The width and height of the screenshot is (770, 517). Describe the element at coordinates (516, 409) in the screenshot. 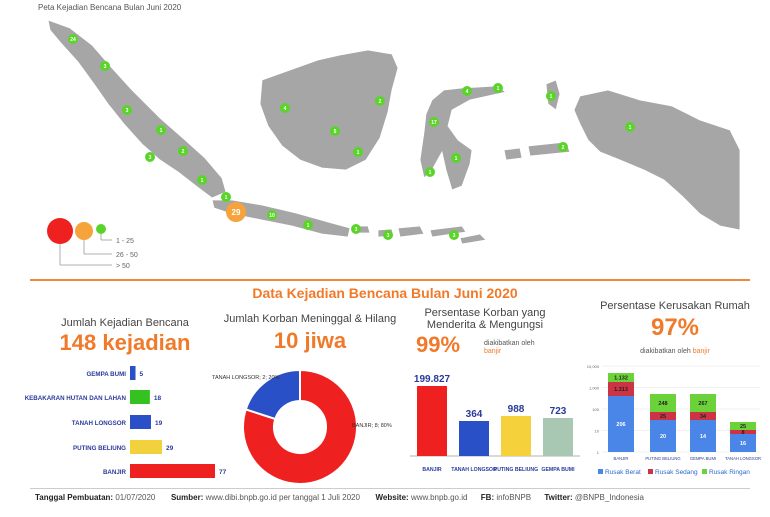

I see `chart3-value-label: 988` at that location.